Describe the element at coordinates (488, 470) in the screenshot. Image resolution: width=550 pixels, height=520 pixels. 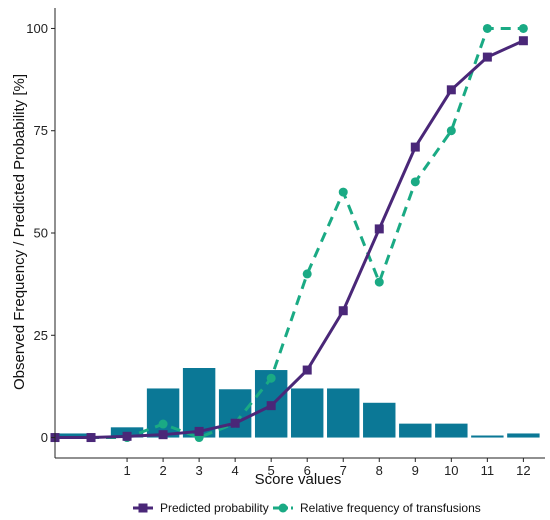
I see `x-tick-label: 11` at that location.